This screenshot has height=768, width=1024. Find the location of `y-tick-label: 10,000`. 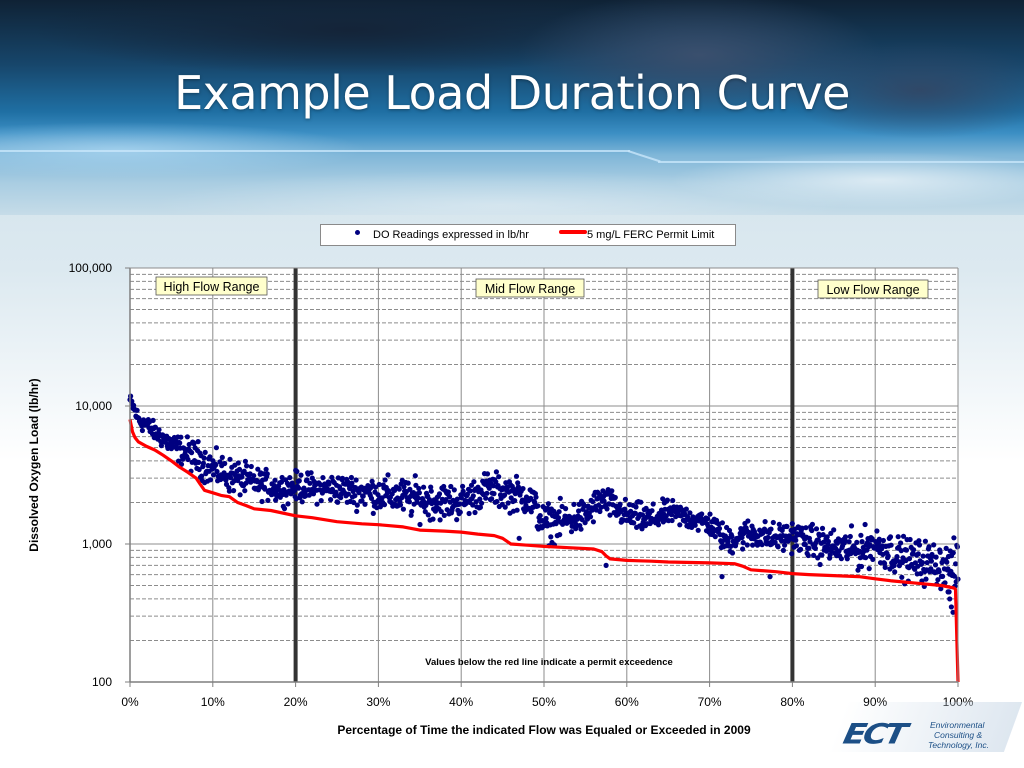

y-tick-label: 10,000 is located at coordinates (93, 406).